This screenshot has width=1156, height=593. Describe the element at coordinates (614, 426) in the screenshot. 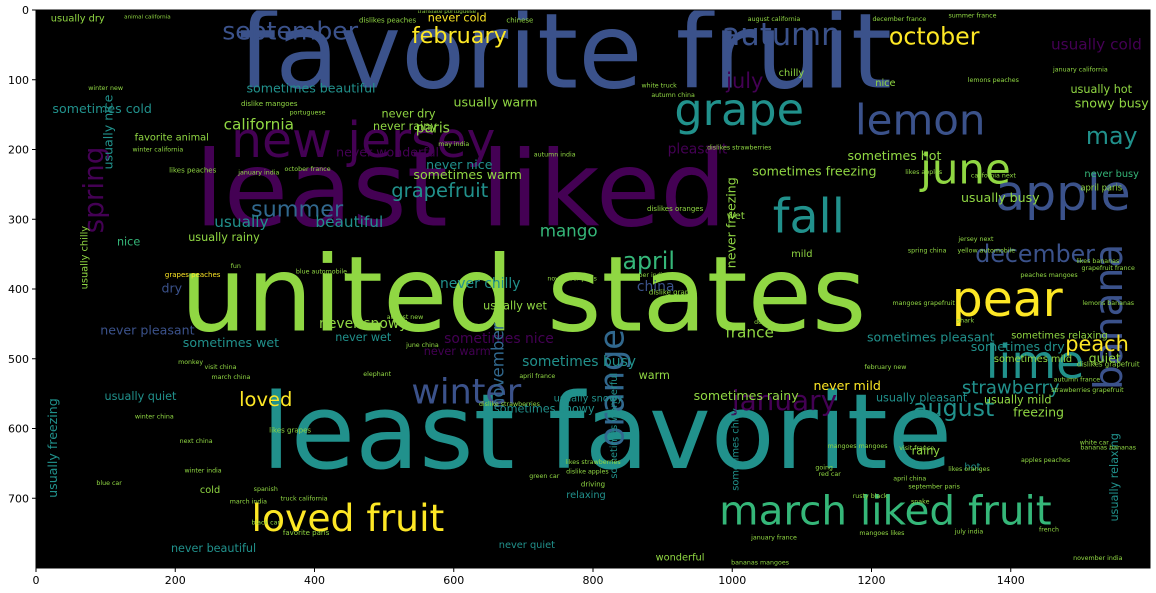

I see `word: sometimes wonderful` at that location.